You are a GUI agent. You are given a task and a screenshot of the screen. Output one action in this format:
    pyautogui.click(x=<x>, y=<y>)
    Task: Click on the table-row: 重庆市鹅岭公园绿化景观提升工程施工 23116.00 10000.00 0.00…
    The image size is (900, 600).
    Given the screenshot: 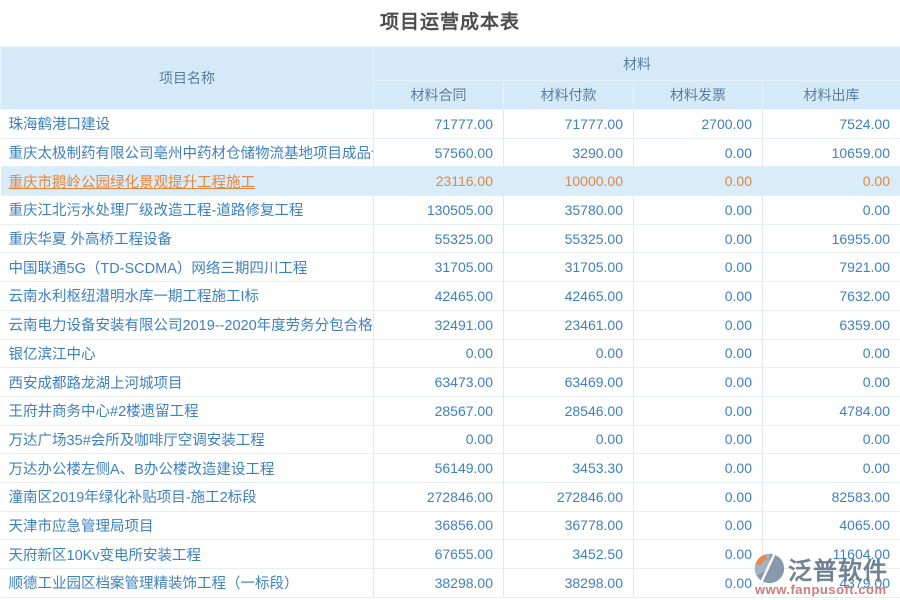 What is the action you would take?
    pyautogui.click(x=450, y=181)
    